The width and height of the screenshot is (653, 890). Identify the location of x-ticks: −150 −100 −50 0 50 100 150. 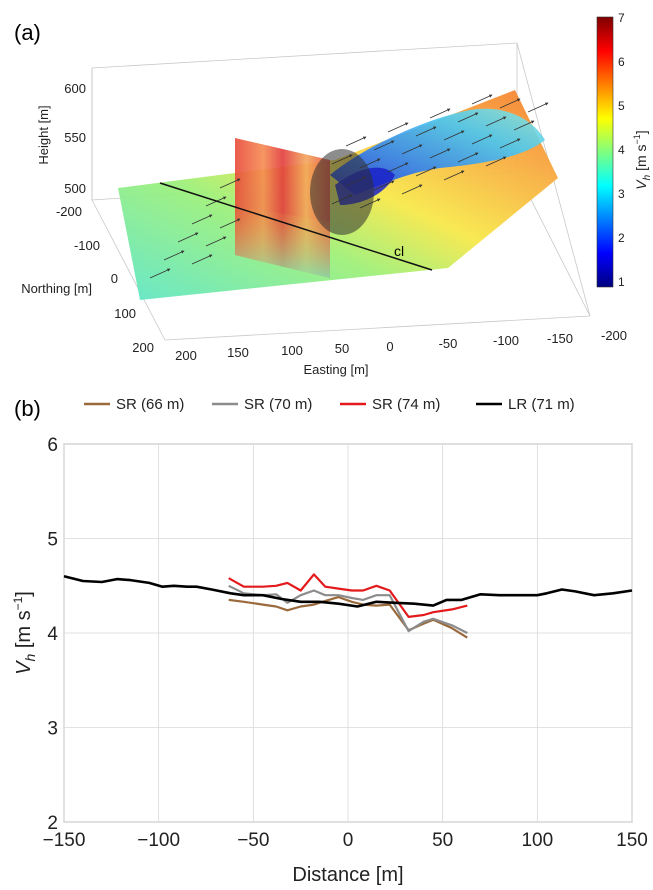
(345, 840).